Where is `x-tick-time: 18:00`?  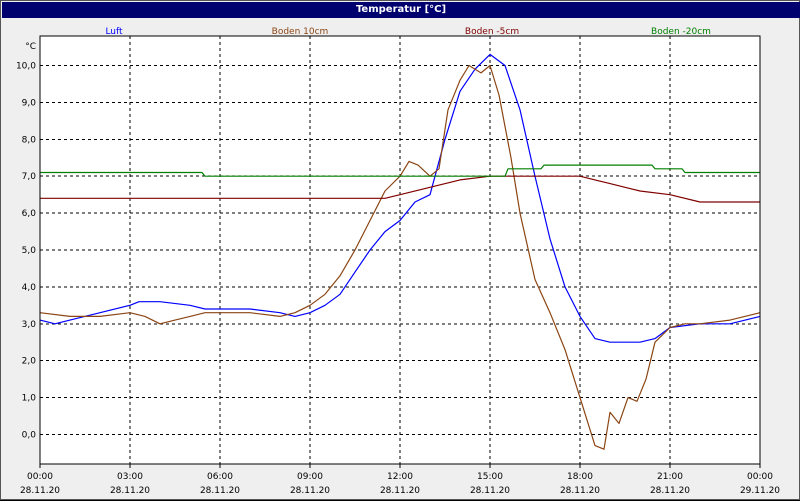
x-tick-time: 18:00 is located at coordinates (580, 477).